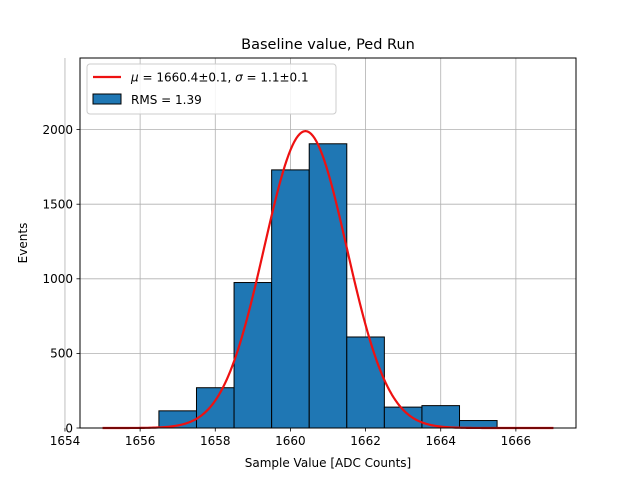  I want to click on chart-title: Baseline value, Ped Run, so click(328, 45).